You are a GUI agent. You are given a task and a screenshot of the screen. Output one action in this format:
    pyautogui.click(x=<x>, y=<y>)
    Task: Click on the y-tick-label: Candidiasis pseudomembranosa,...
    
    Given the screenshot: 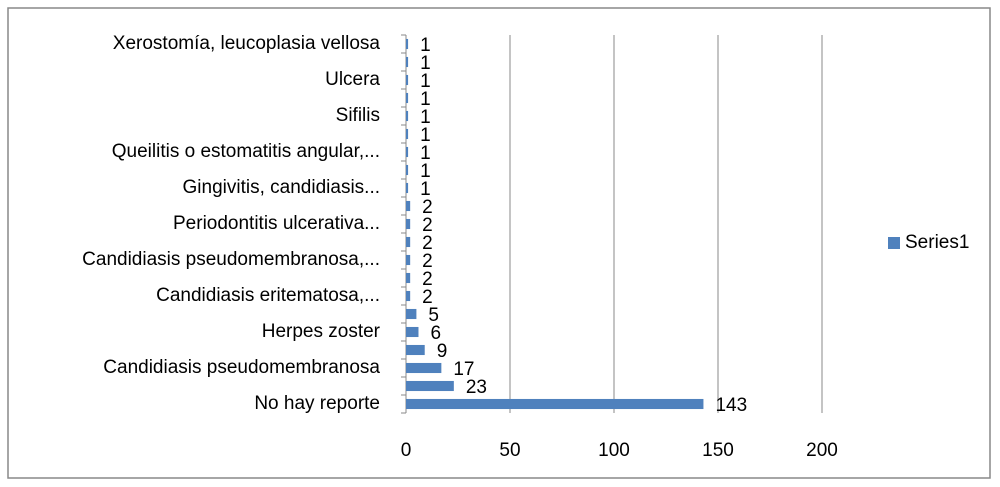 What is the action you would take?
    pyautogui.click(x=231, y=259)
    